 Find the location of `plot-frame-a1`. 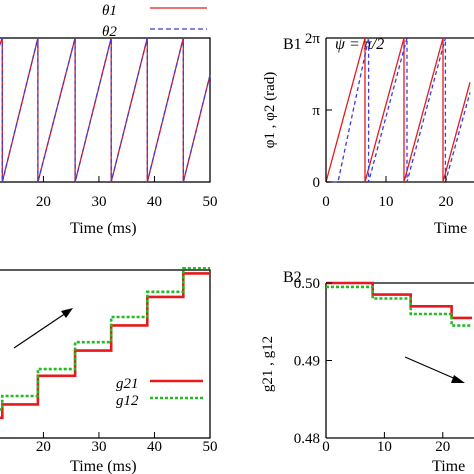

plot-frame-a1 is located at coordinates (105, 110).